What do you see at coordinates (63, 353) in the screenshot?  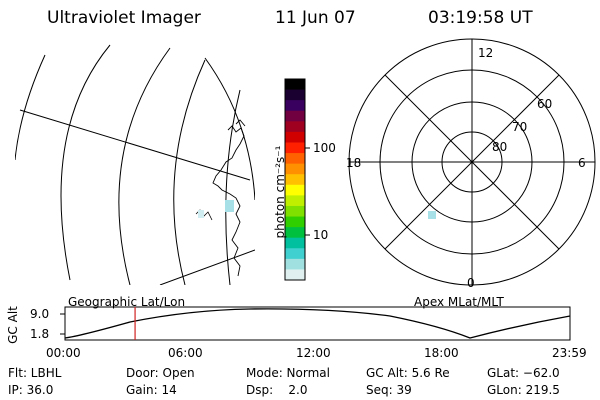 I see `timeline-x-tick-0: 00:00` at bounding box center [63, 353].